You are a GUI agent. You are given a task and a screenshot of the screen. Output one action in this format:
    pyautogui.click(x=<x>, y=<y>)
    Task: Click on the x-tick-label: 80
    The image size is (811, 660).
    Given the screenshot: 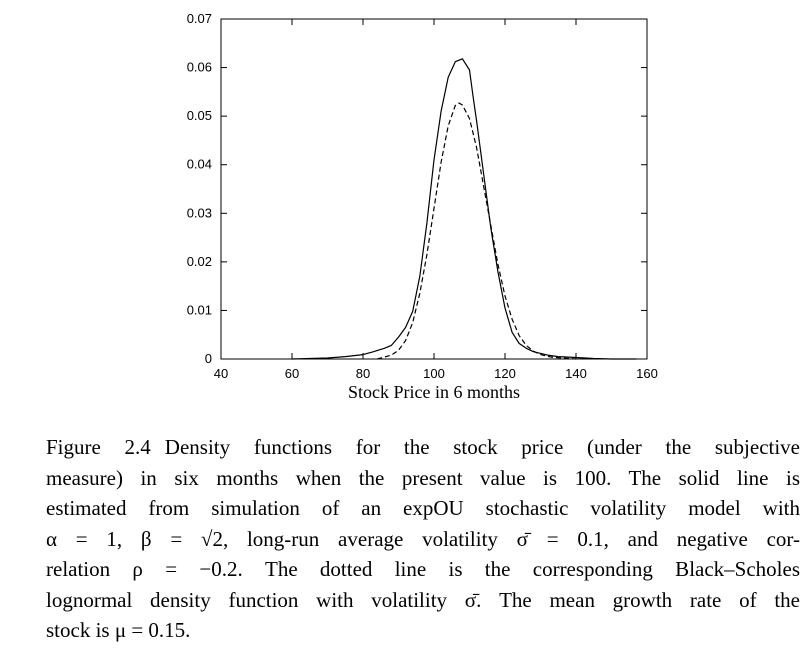 What is the action you would take?
    pyautogui.click(x=363, y=373)
    